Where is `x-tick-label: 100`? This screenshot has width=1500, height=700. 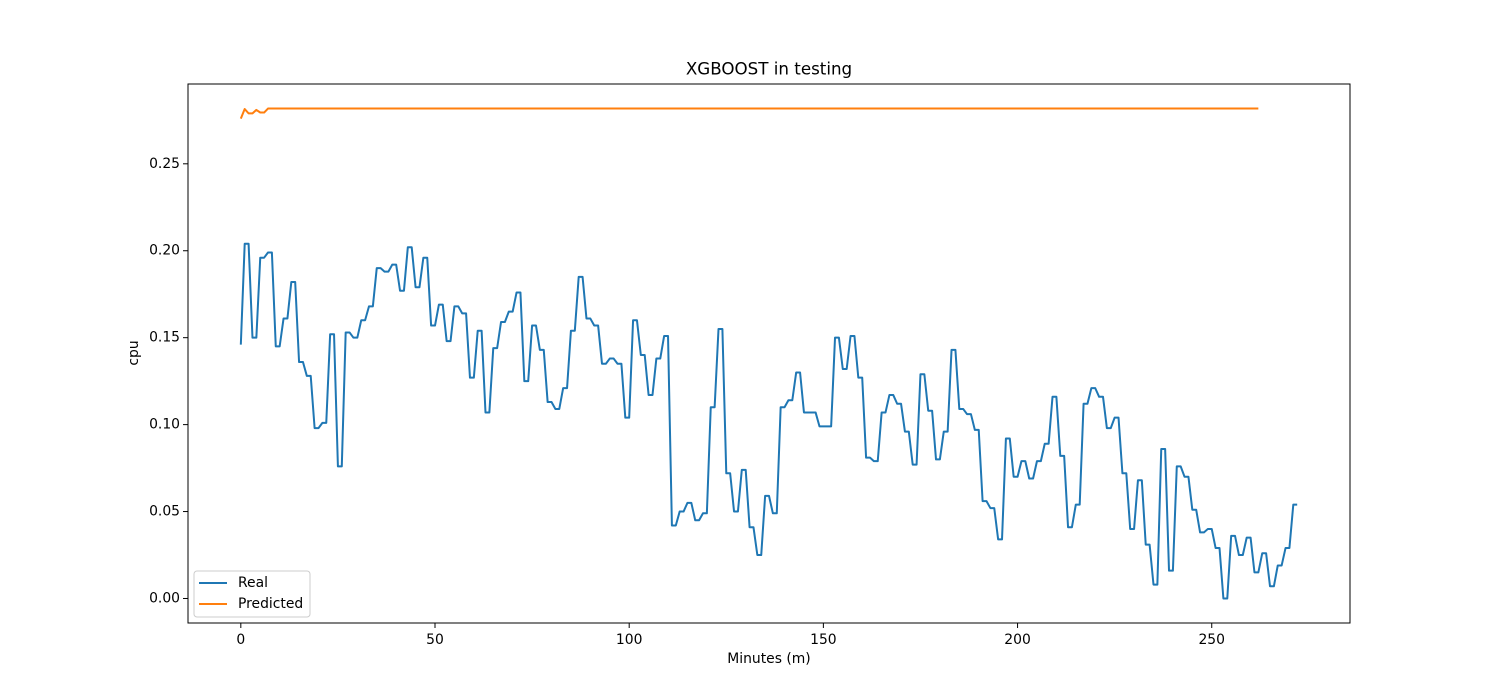 x-tick-label: 100 is located at coordinates (629, 640).